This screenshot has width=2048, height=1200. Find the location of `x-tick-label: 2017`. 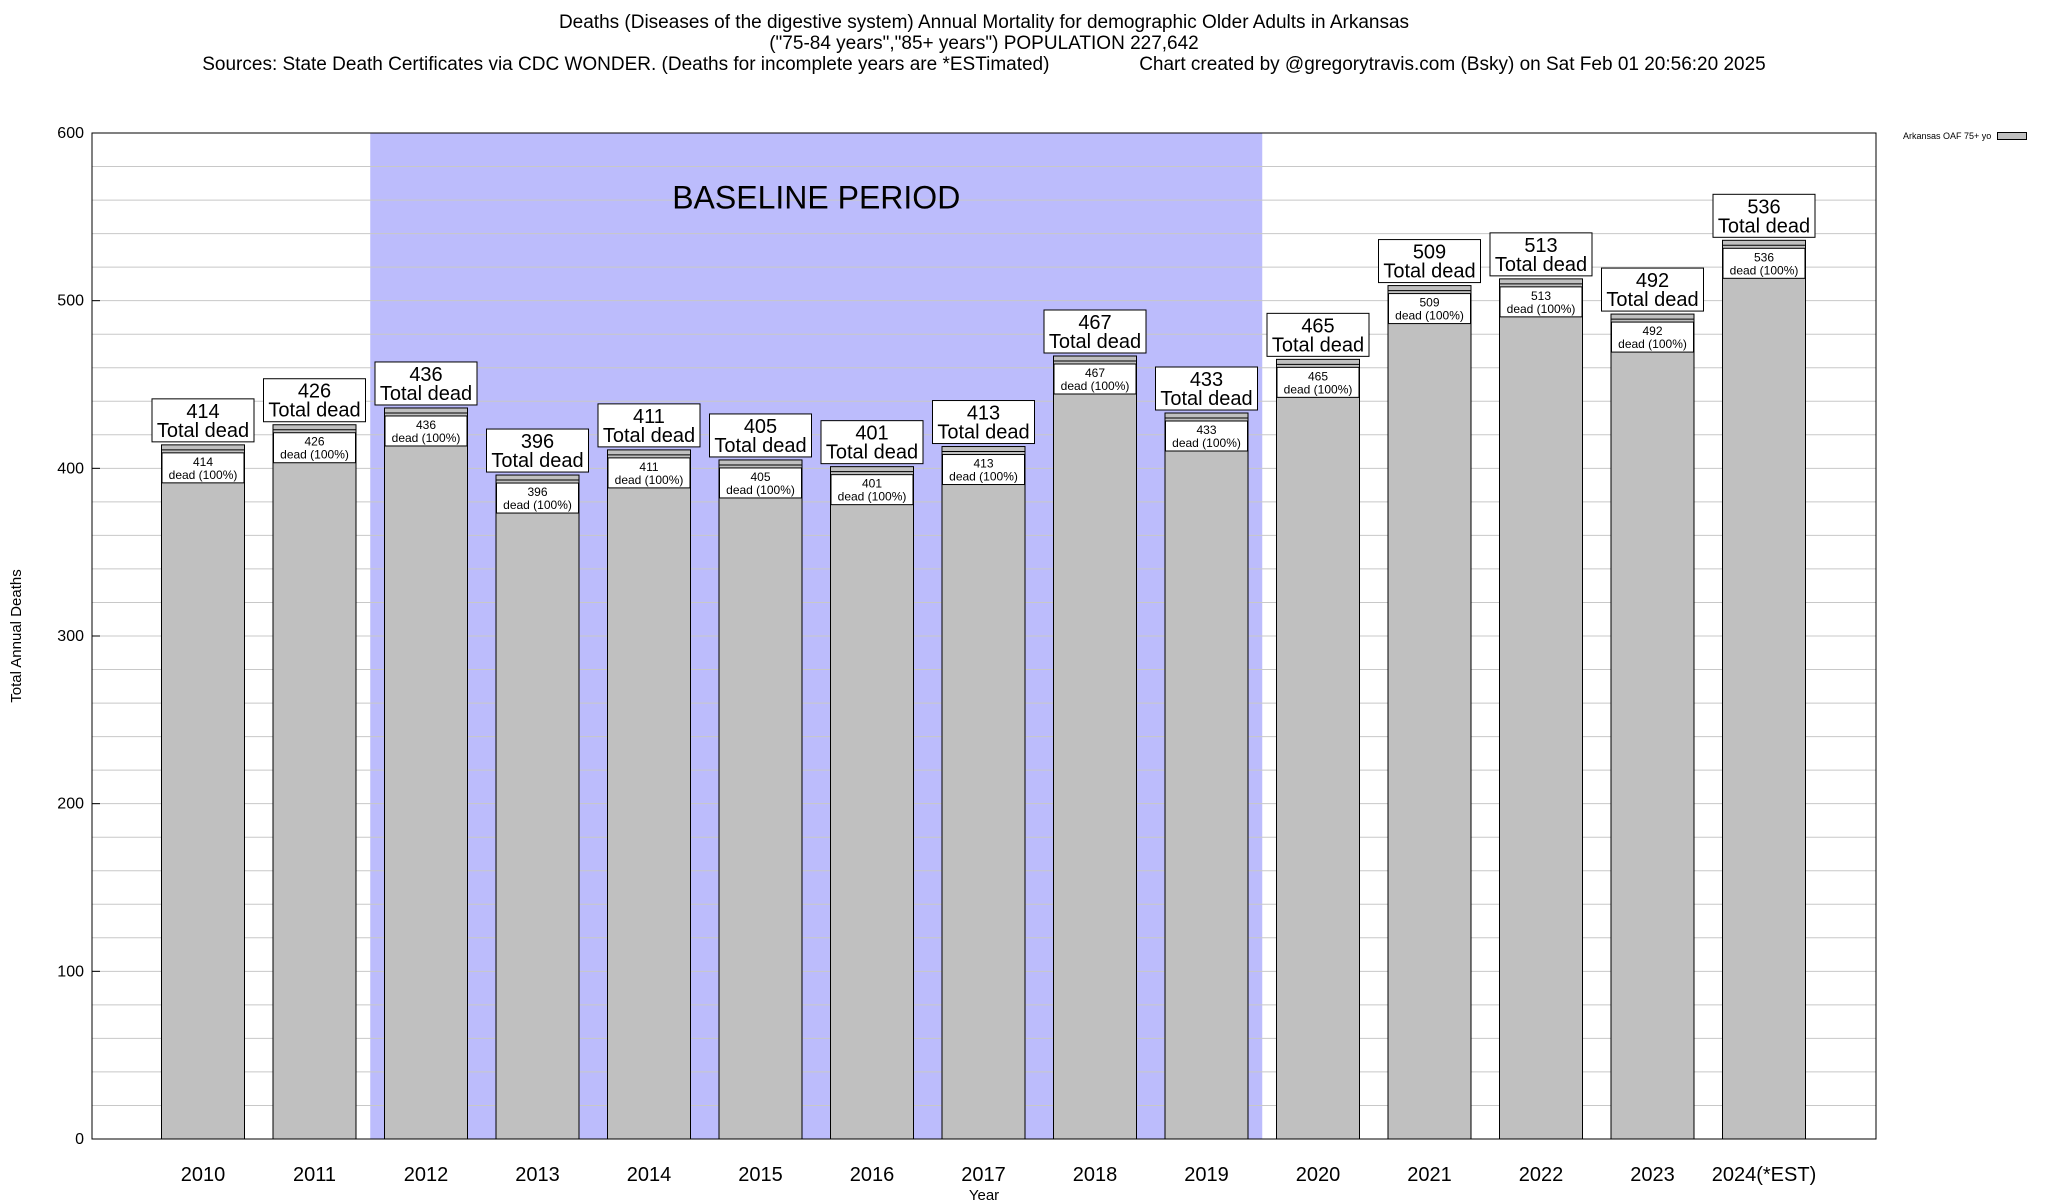

x-tick-label: 2017 is located at coordinates (983, 1175).